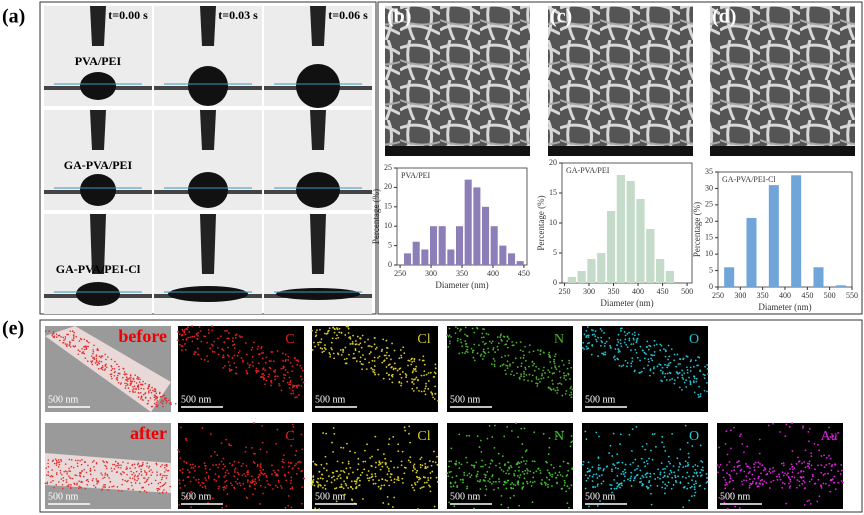 The height and width of the screenshot is (515, 864). I want to click on y-axis-label: Percentage (%), so click(376, 216).